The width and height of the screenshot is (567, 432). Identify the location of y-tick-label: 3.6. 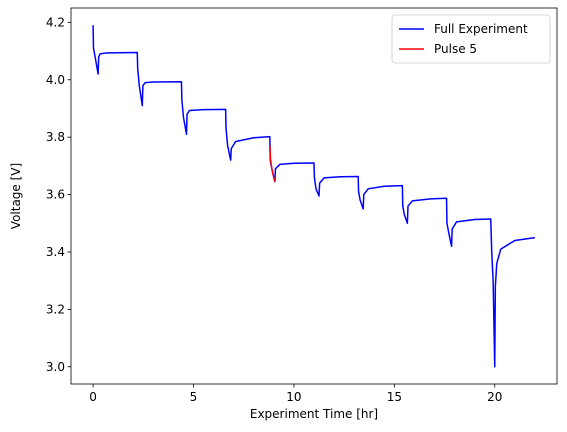
(55, 195).